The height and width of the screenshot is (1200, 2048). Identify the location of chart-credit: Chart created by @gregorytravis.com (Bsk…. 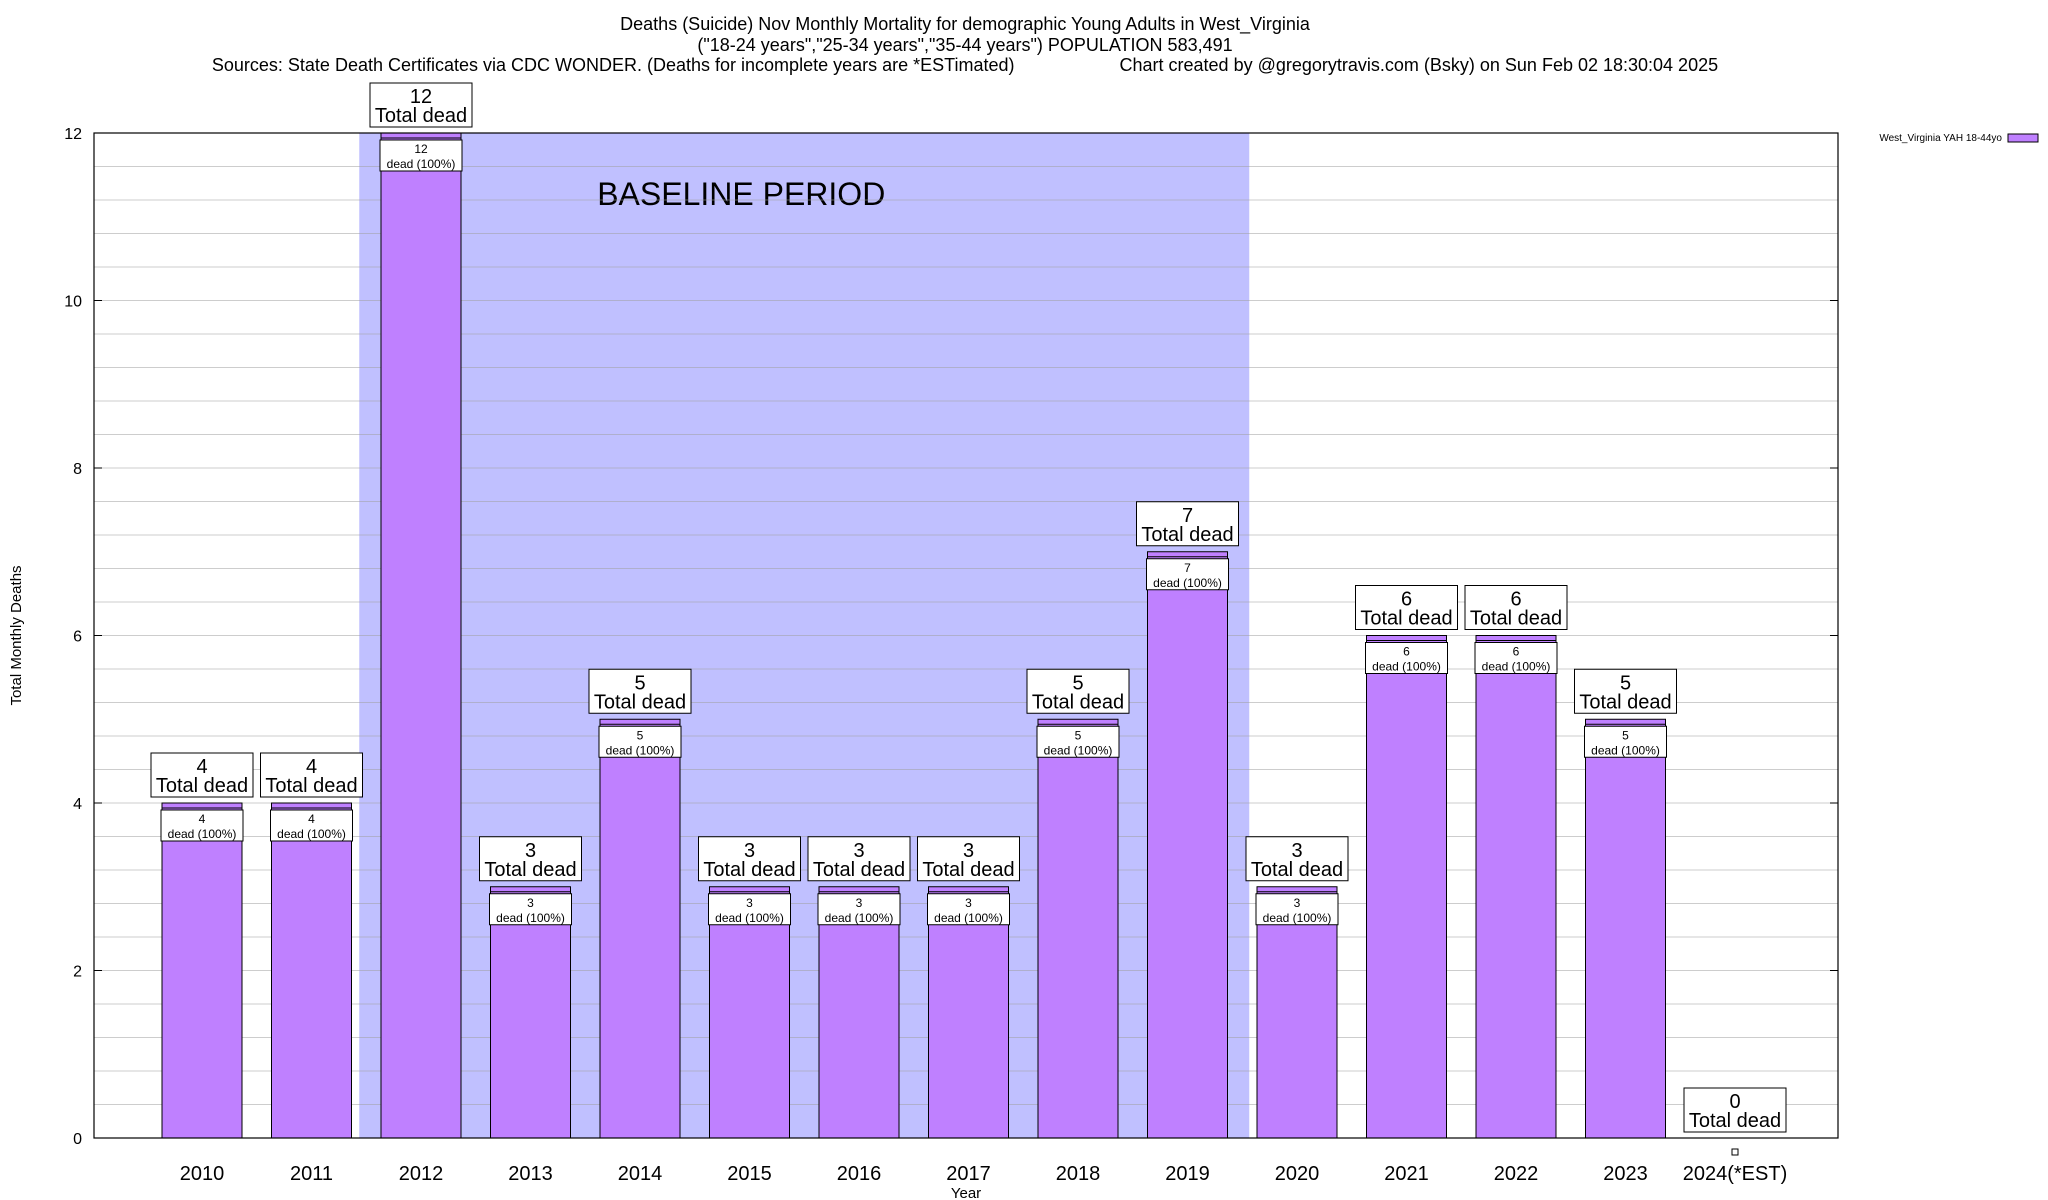
(1419, 65).